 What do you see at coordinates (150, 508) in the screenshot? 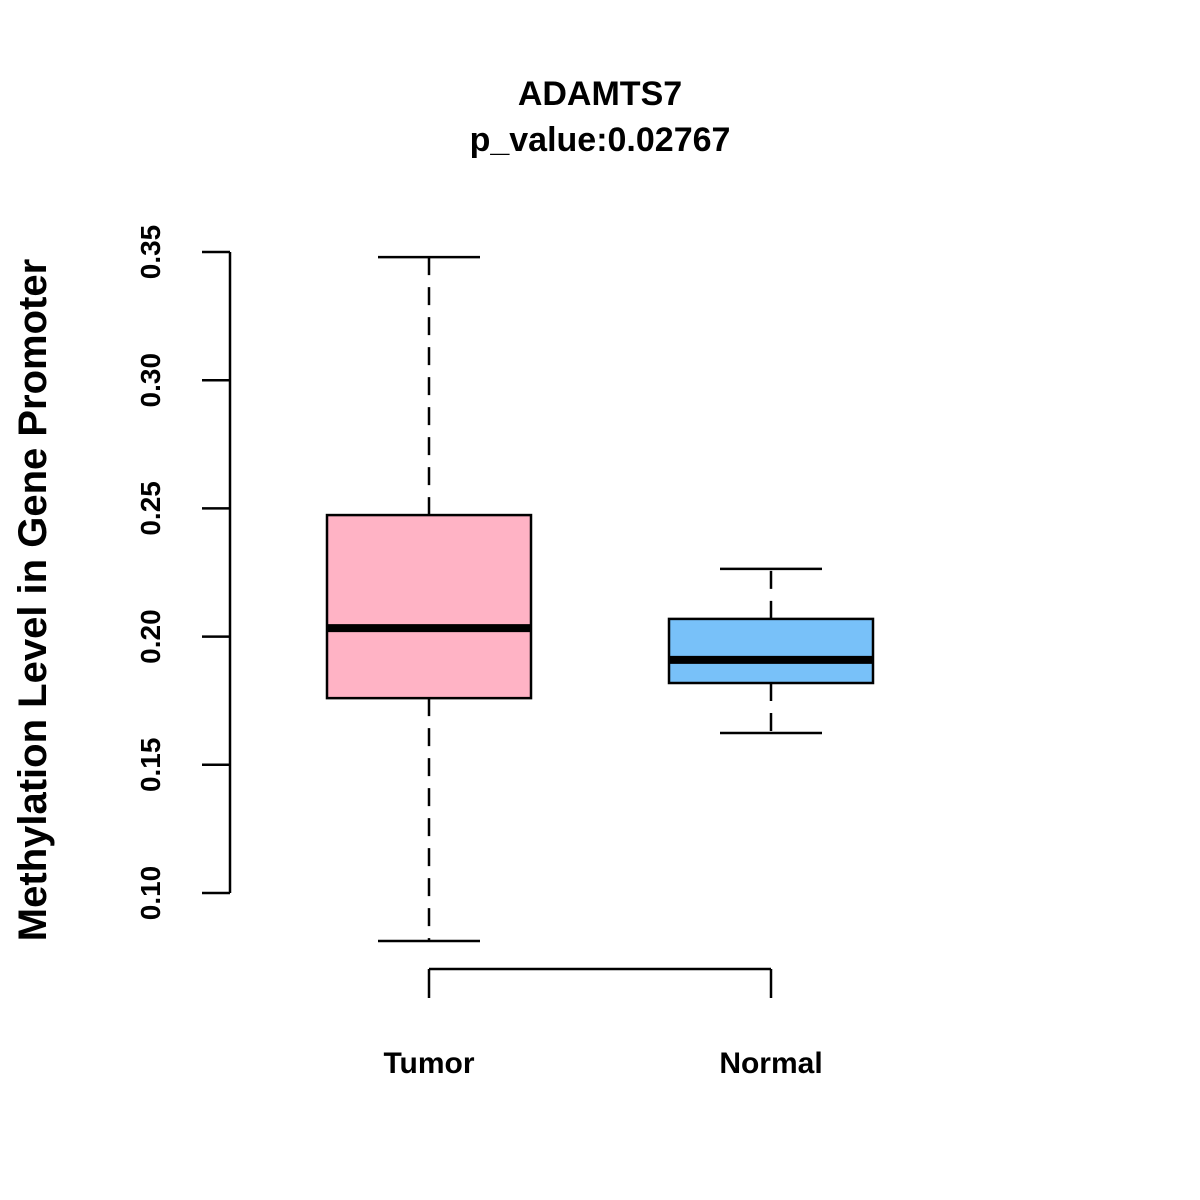
I see `y-tick-label: 0.25` at bounding box center [150, 508].